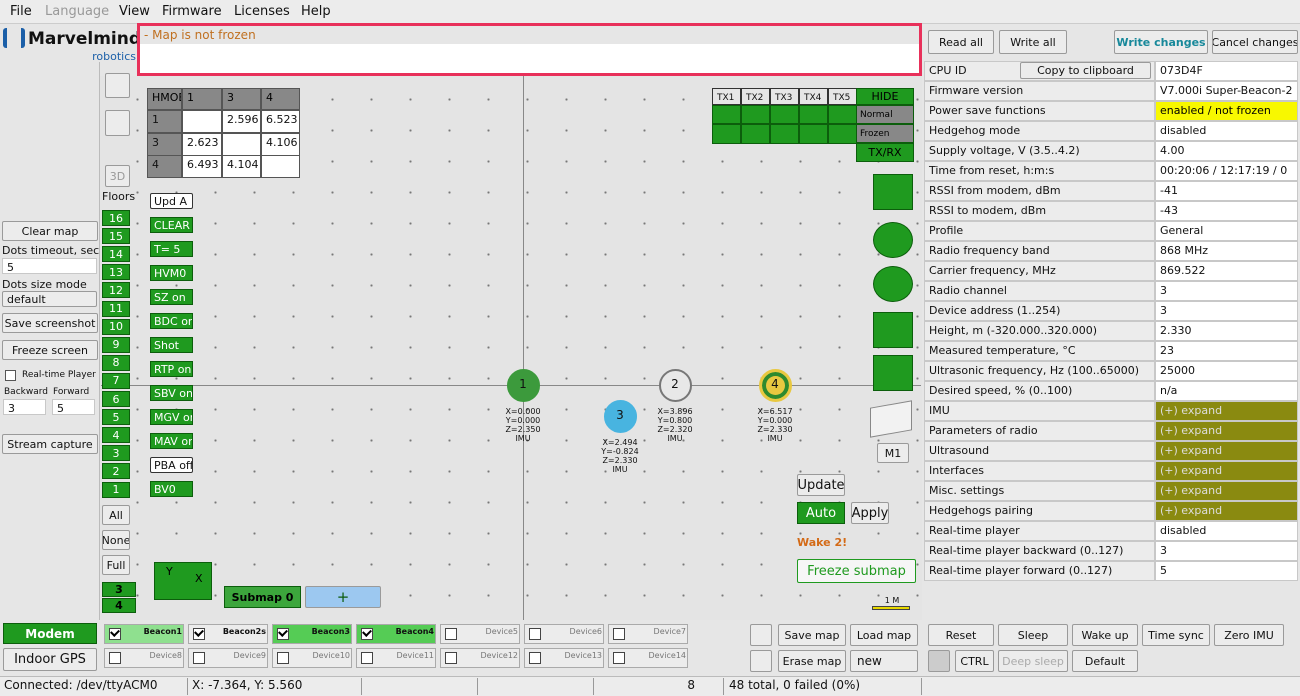 This screenshot has width=1300, height=696. I want to click on menu-item: View, so click(134, 11).